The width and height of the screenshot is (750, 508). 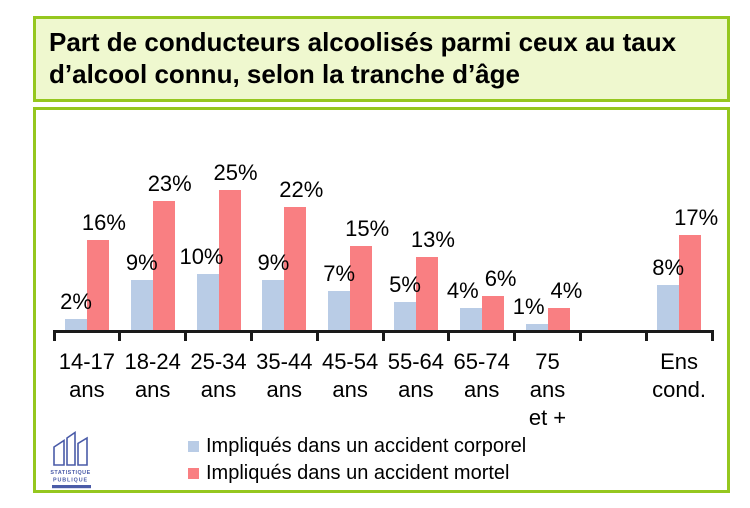 I want to click on value-label-mortel-55-64 ans: 13%, so click(x=432, y=240).